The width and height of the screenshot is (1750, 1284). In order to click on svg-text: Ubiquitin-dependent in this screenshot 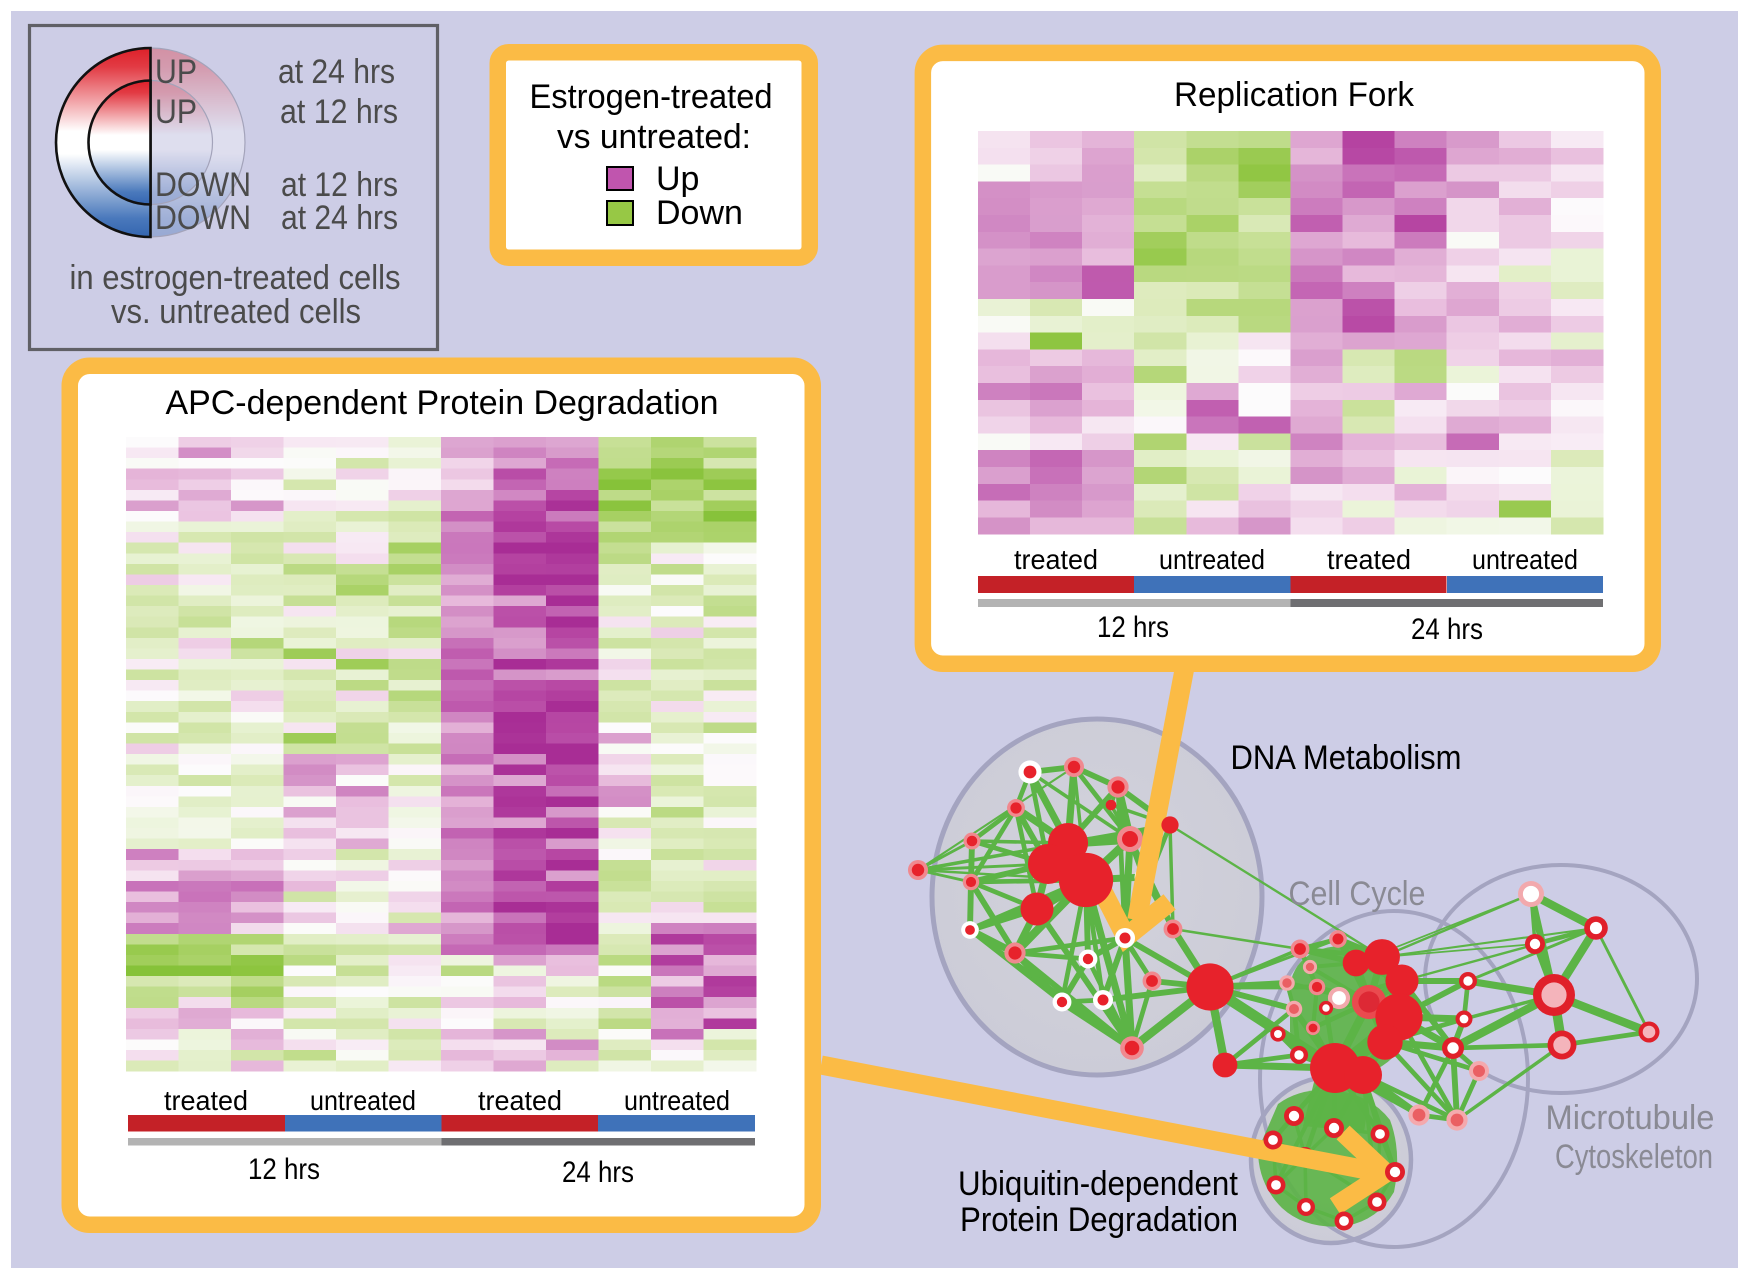, I will do `click(1098, 1184)`.